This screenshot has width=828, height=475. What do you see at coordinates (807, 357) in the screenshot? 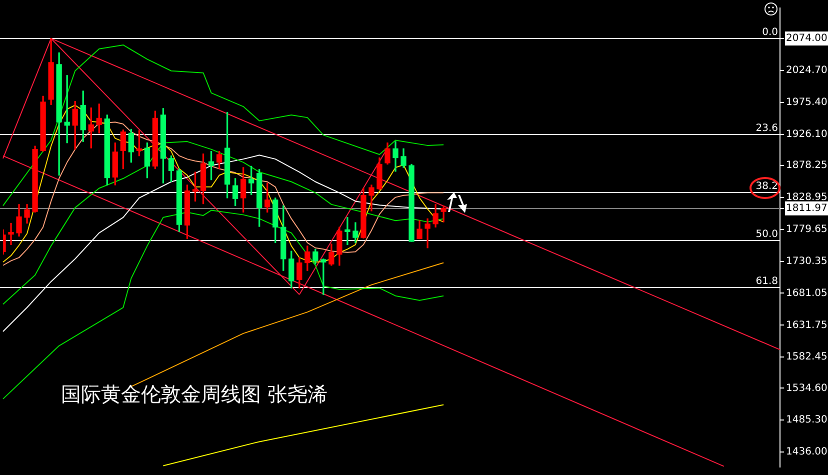
I see `y-tick-label: 1582.45` at bounding box center [807, 357].